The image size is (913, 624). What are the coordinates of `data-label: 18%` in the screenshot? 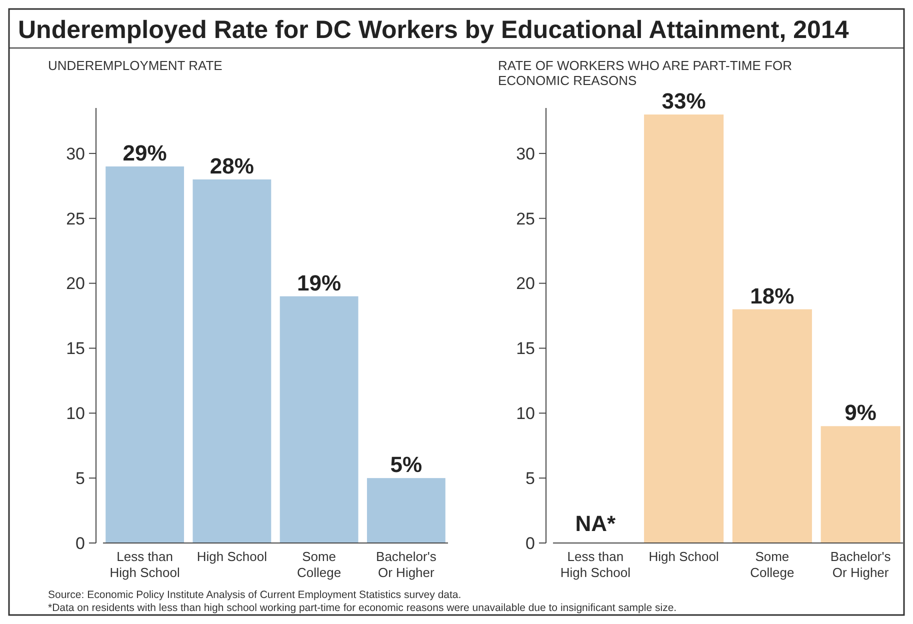 It's located at (772, 295).